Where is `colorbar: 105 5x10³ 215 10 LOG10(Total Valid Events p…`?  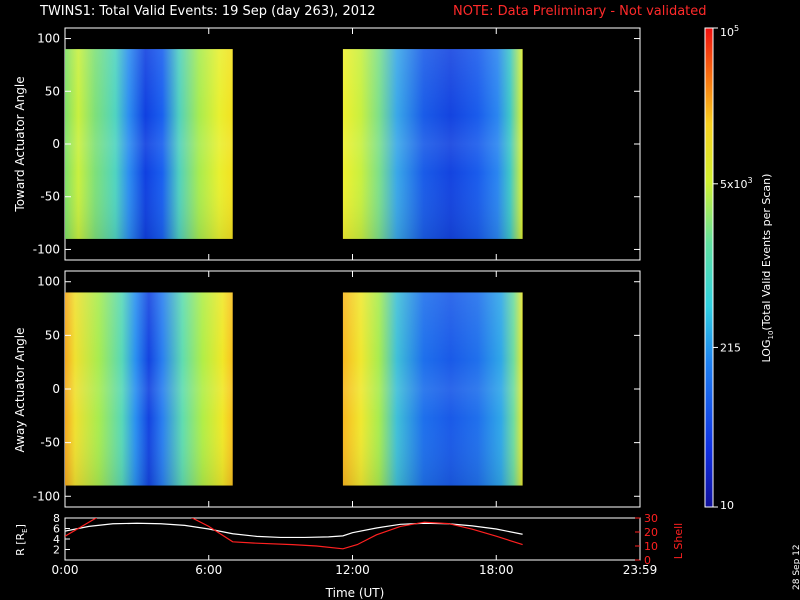
colorbar: 105 5x10³ 215 10 LOG10(Total Valid Events p… is located at coordinates (739, 268).